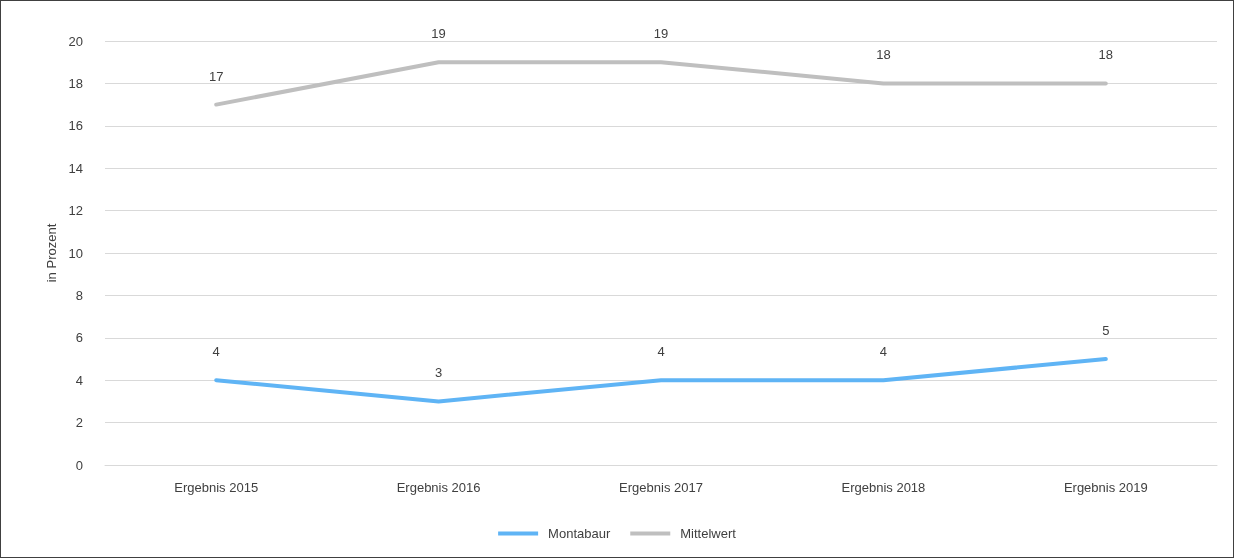 Image resolution: width=1234 pixels, height=558 pixels. Describe the element at coordinates (75, 211) in the screenshot. I see `y-tick-label: 12` at that location.